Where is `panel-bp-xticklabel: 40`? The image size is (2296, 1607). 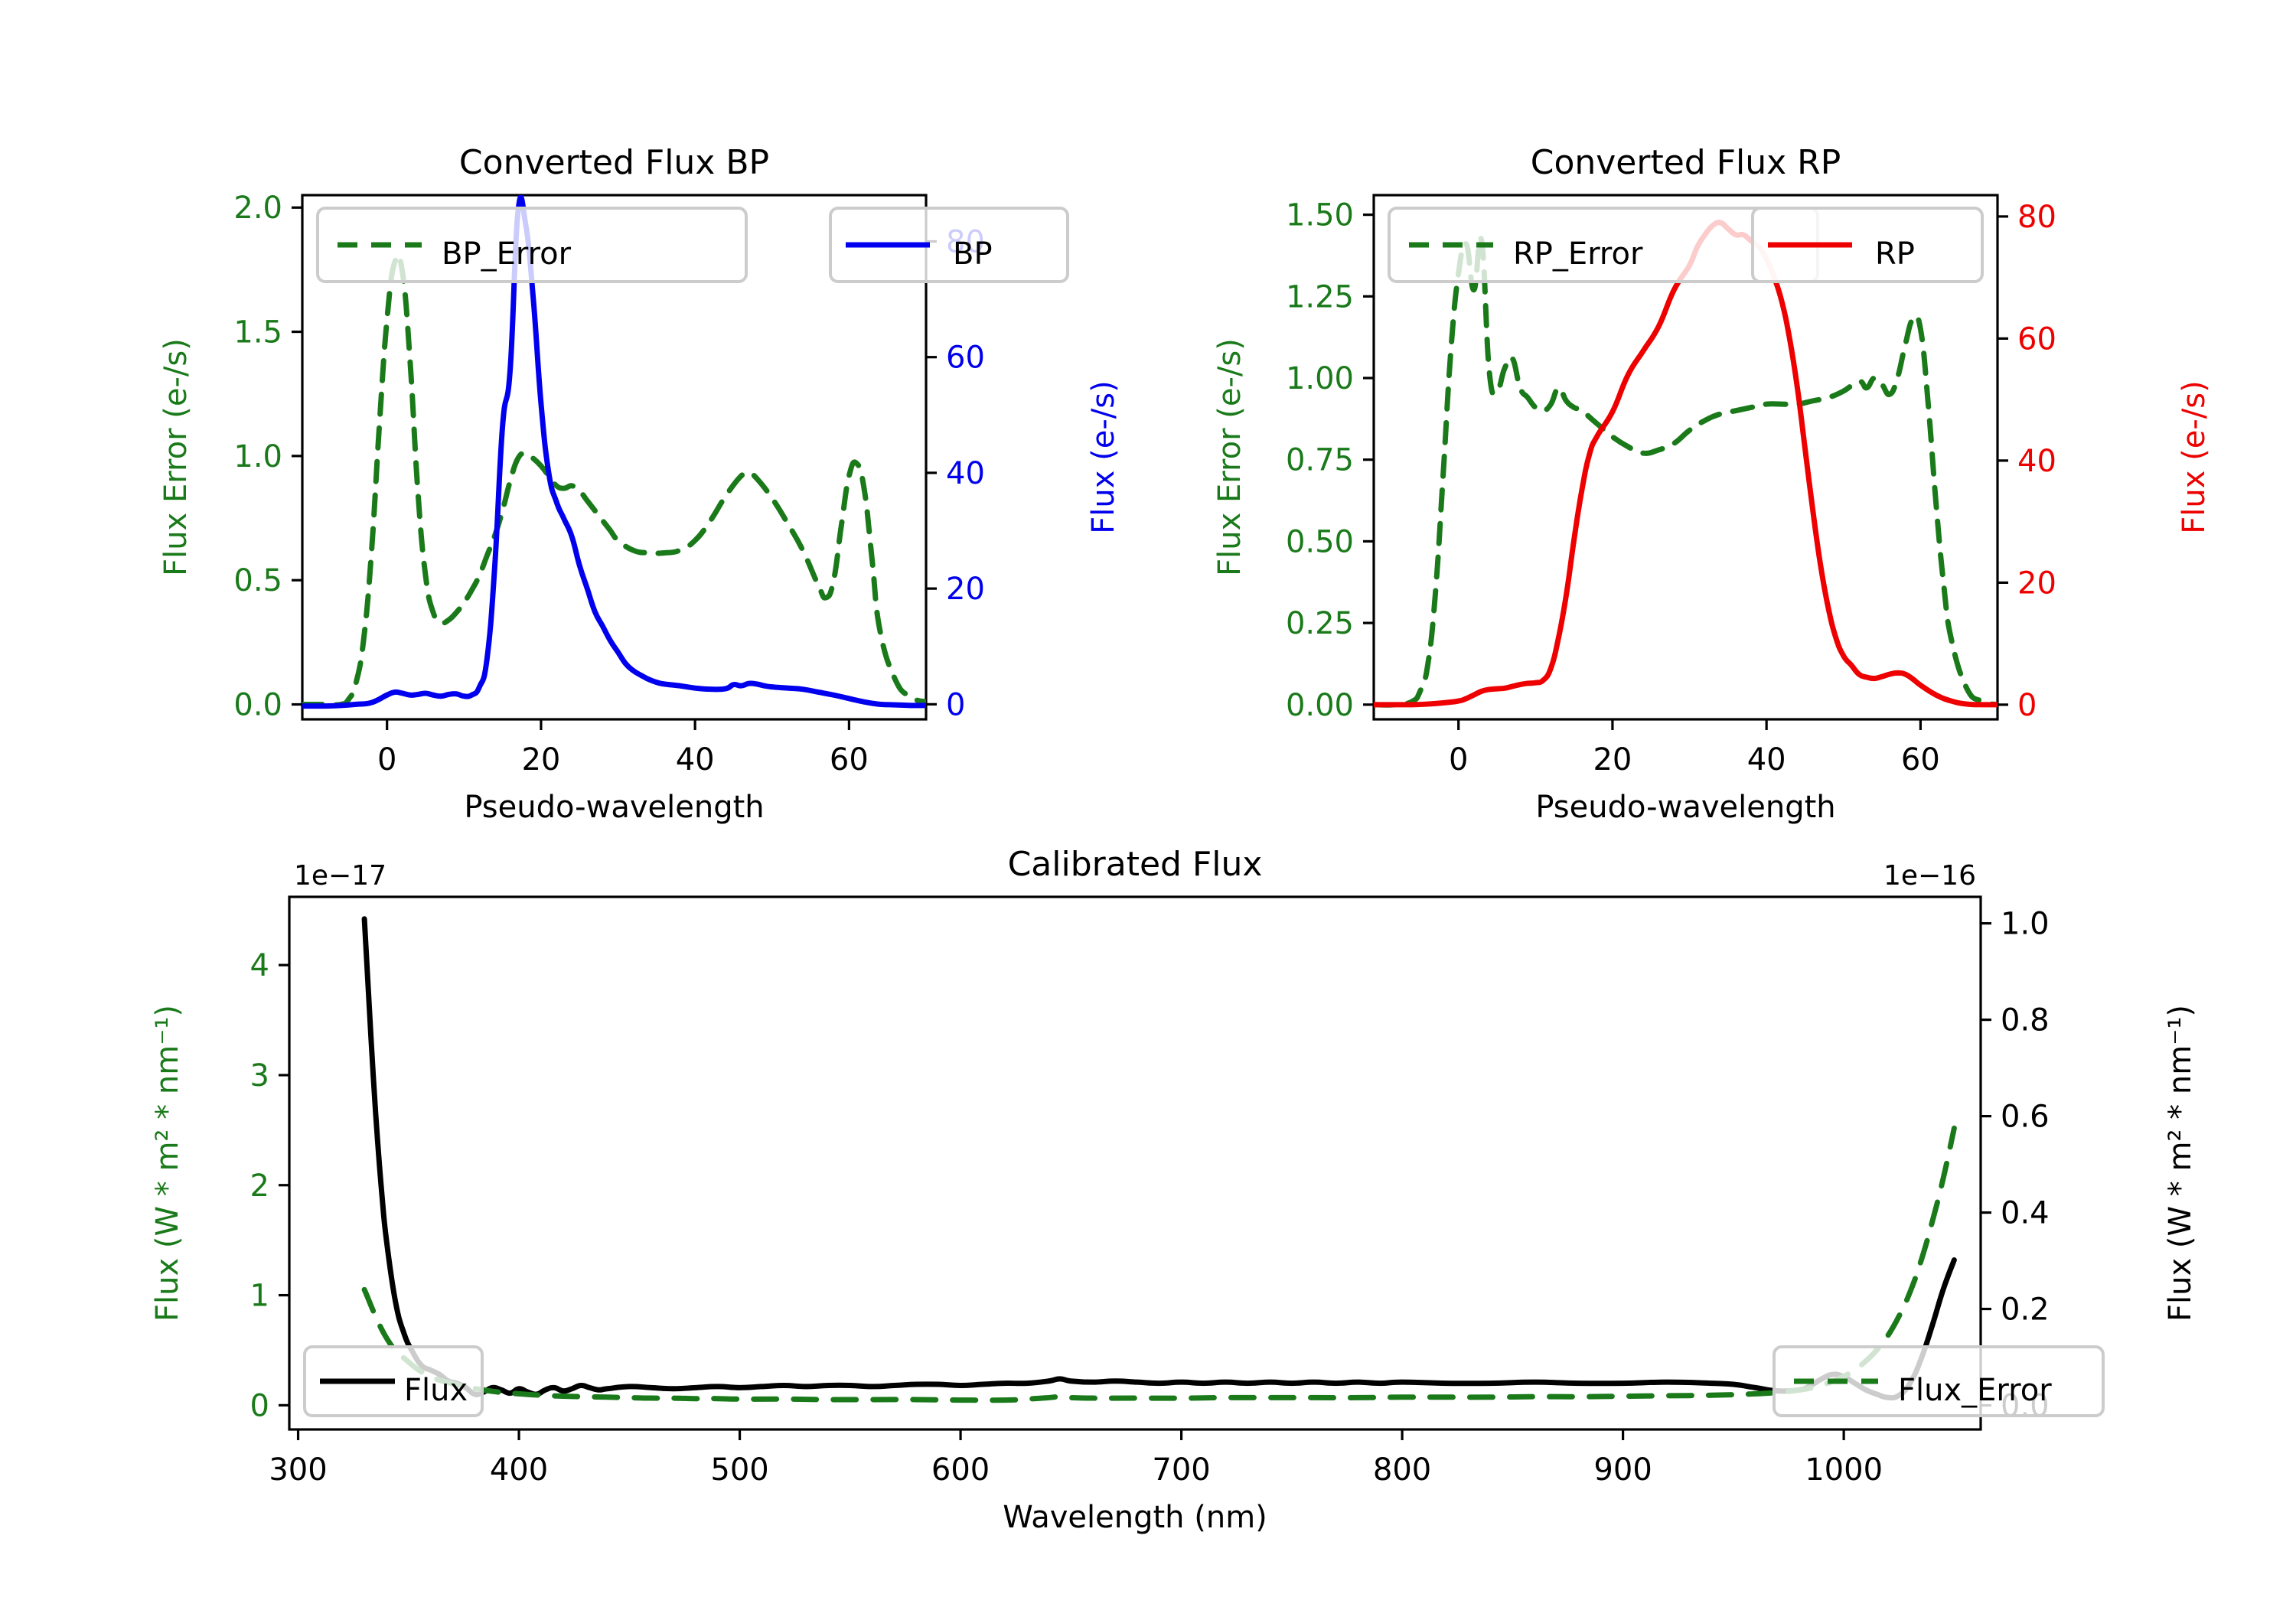
panel-bp-xticklabel: 40 is located at coordinates (695, 759).